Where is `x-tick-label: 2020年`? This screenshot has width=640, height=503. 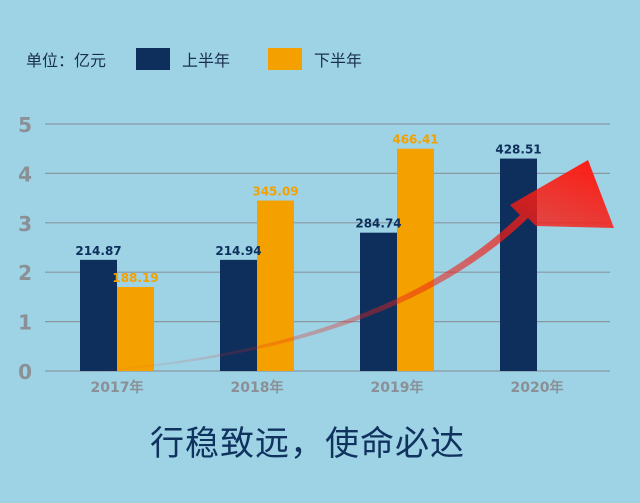 x-tick-label: 2020年 is located at coordinates (537, 387).